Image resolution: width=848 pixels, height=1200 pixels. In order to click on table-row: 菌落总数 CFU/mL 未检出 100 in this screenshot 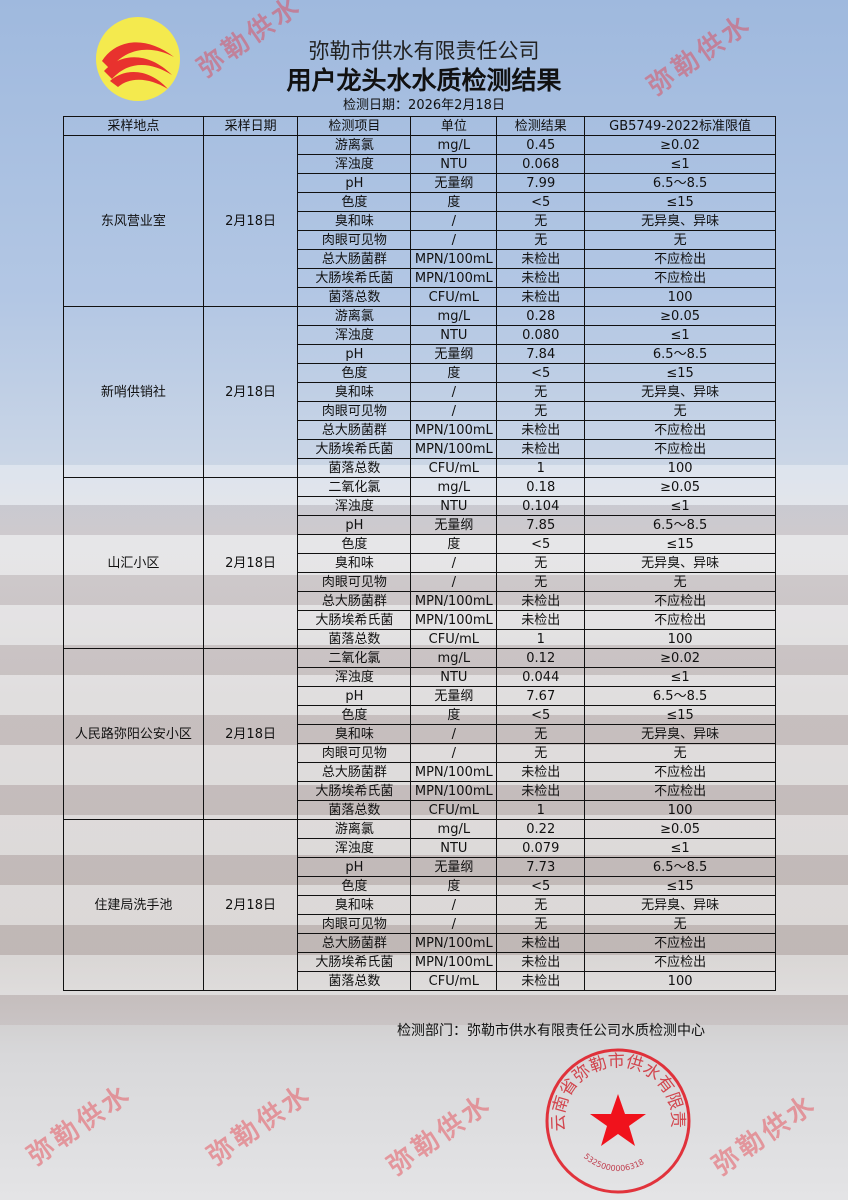, I will do `click(420, 297)`.